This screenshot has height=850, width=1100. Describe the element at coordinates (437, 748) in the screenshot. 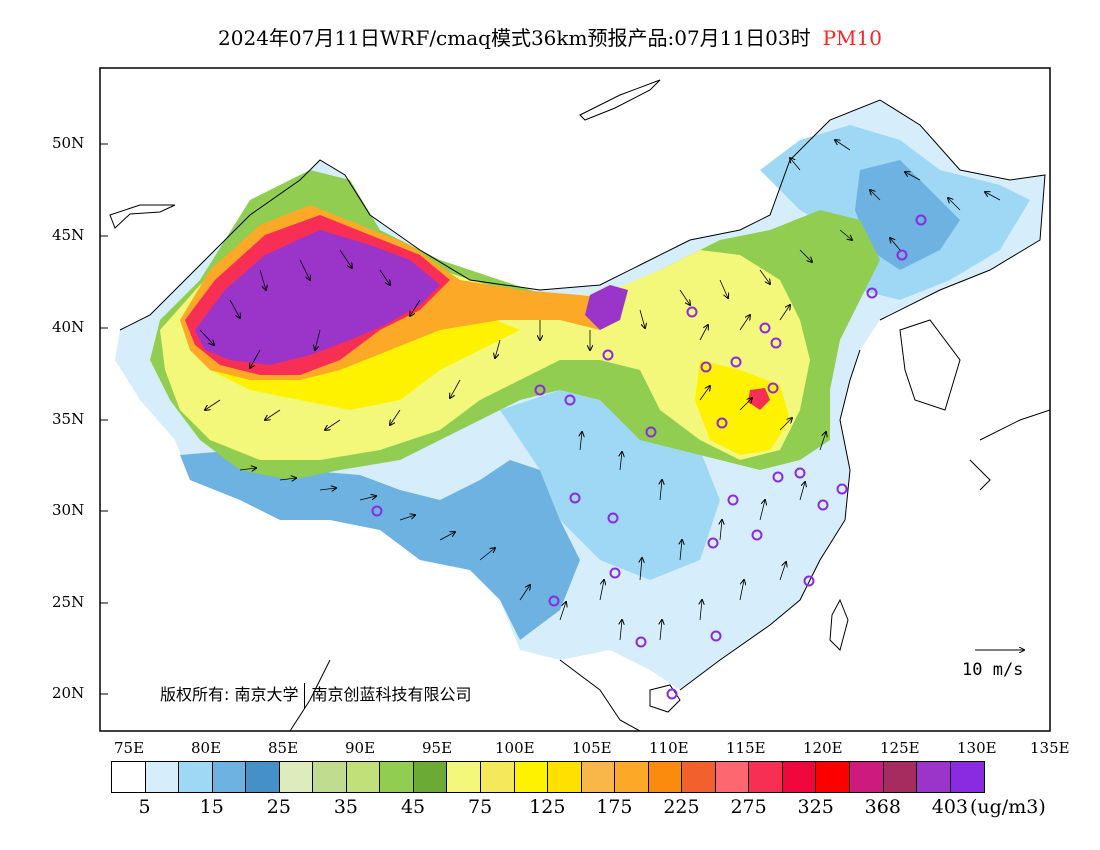

I see `lon-tick-95e: 95E` at that location.